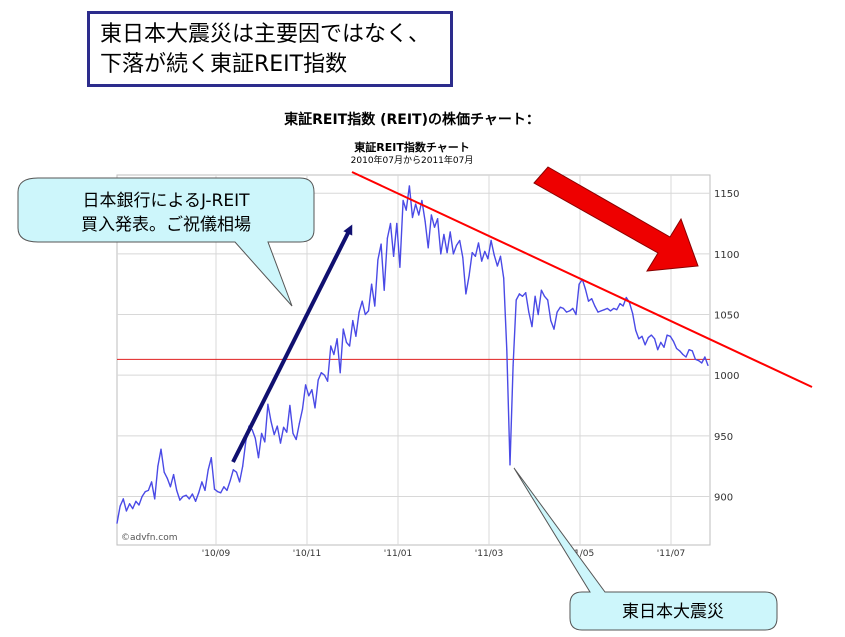 This screenshot has width=845, height=637. What do you see at coordinates (726, 346) in the screenshot?
I see `y-axis-labels: 900 950 1000 1050 1100 1150` at bounding box center [726, 346].